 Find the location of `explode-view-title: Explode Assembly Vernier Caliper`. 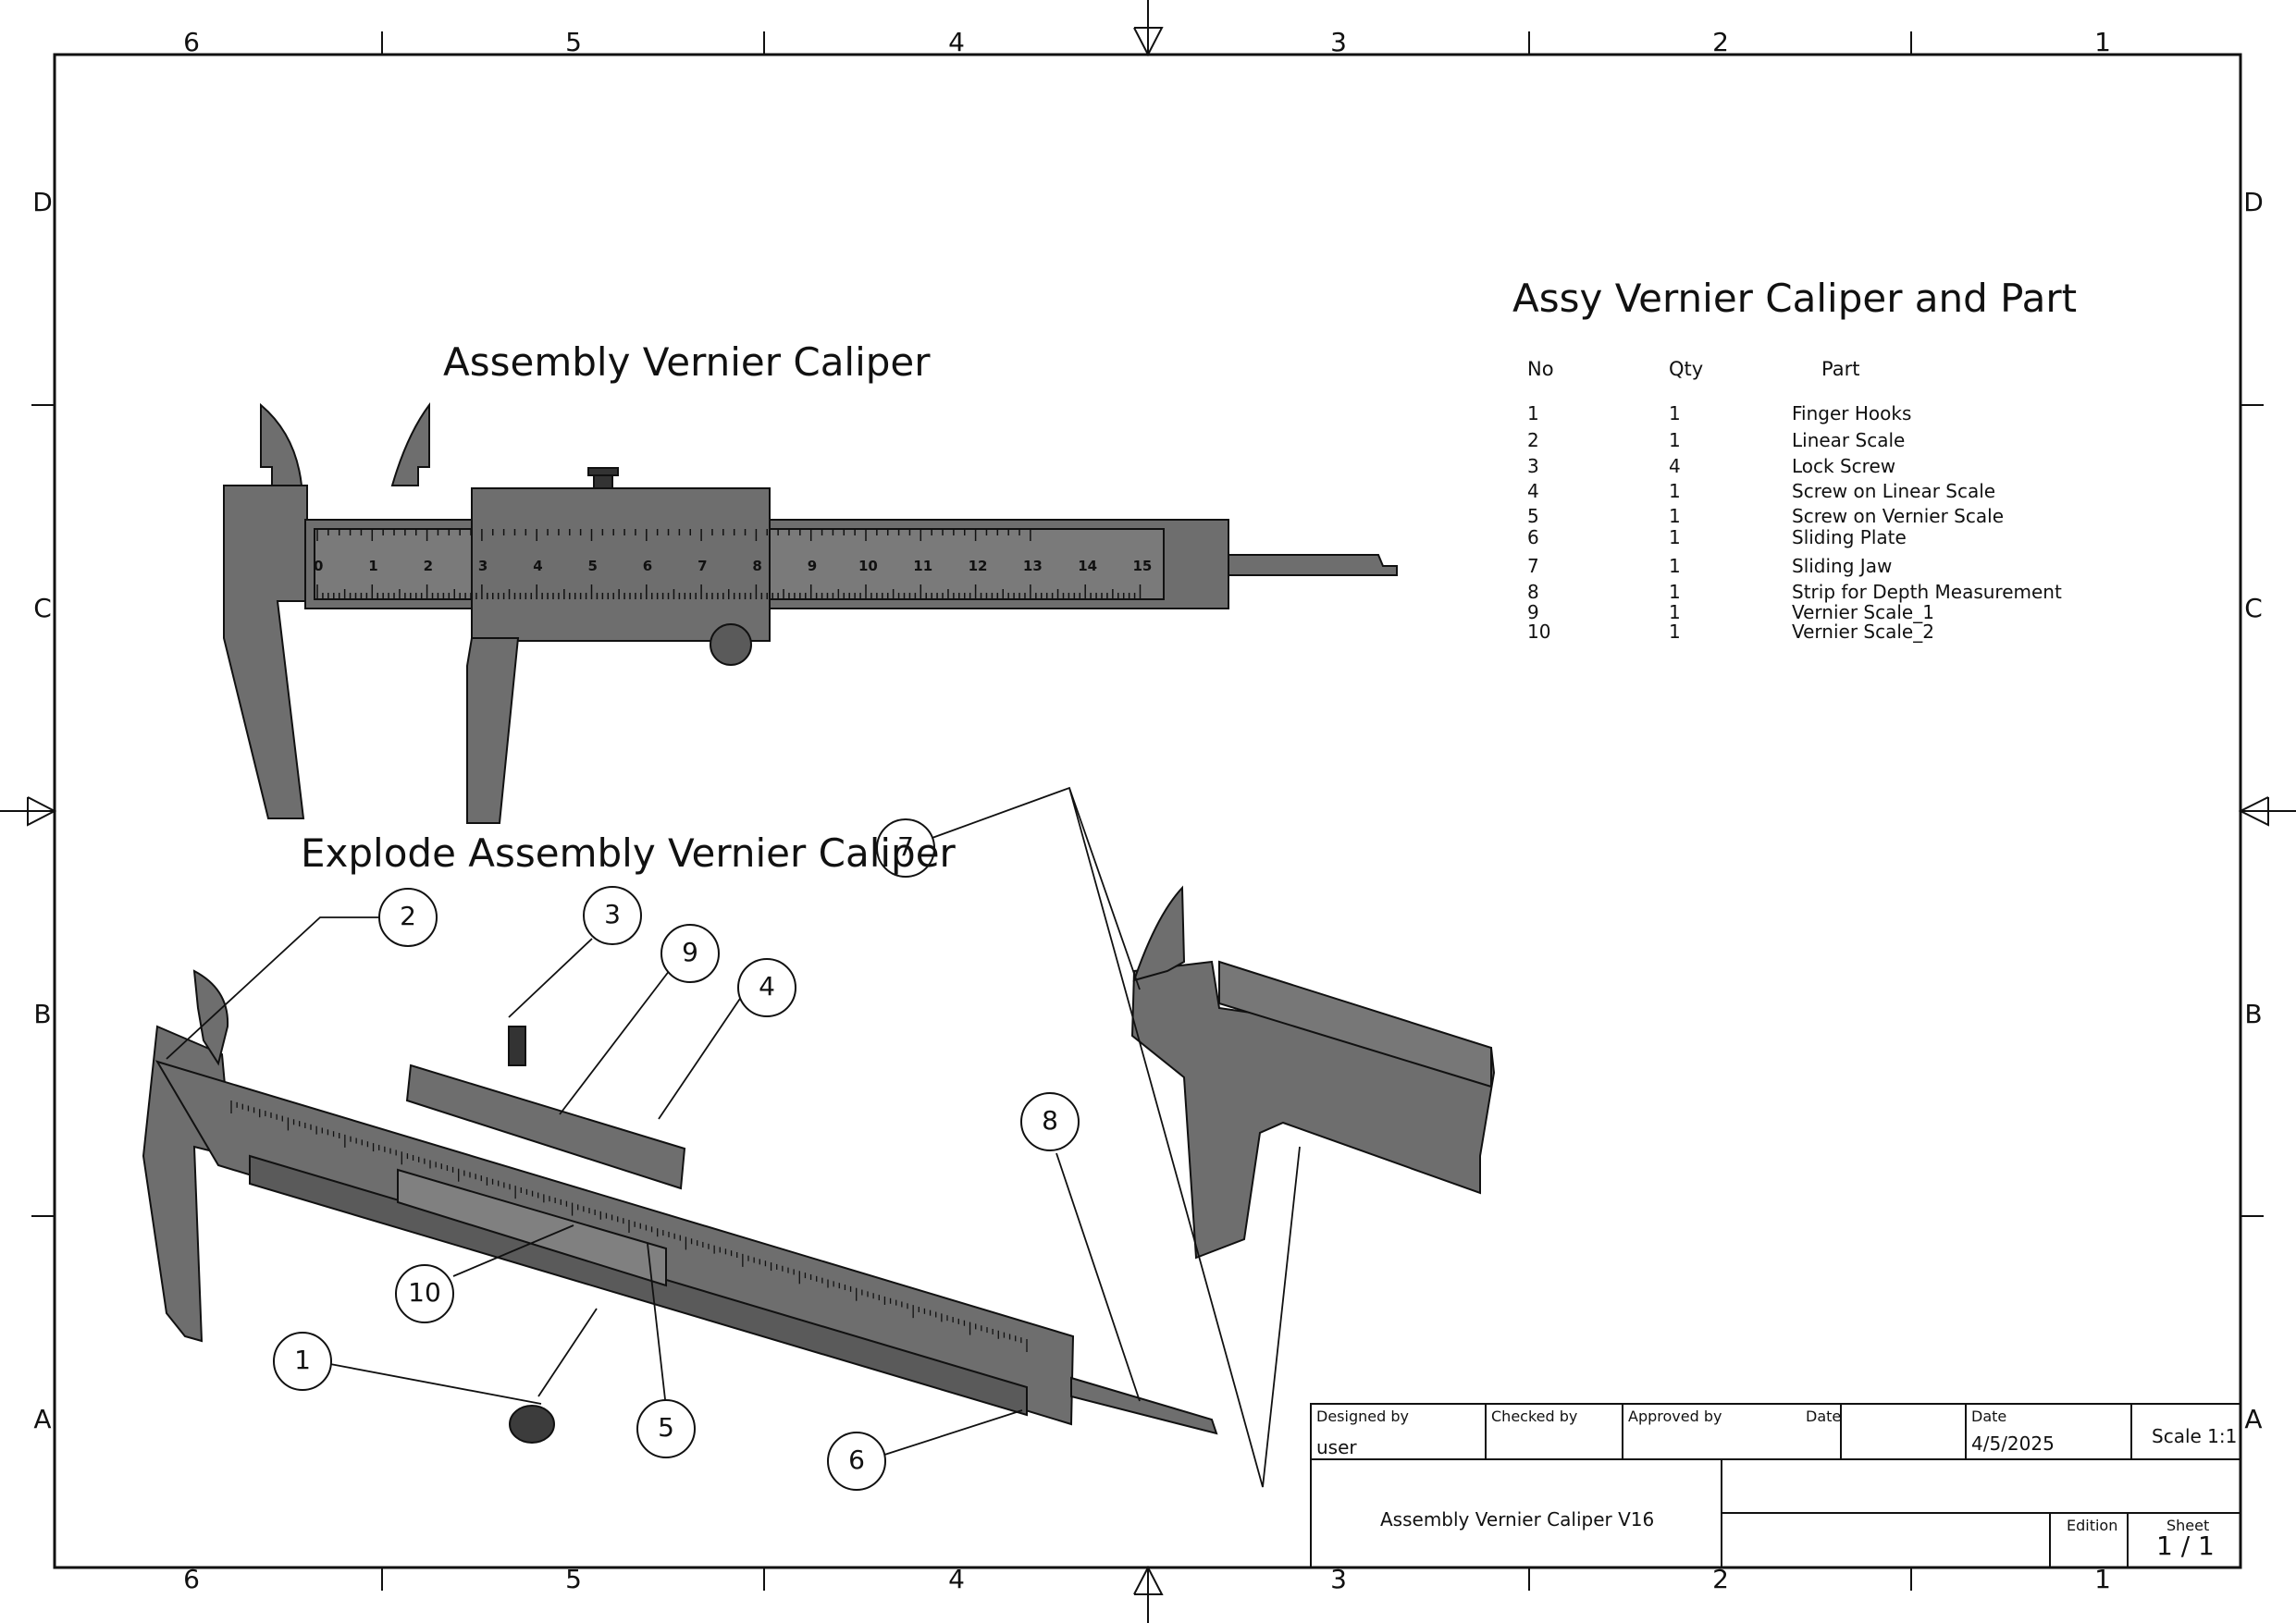

explode-view-title: Explode Assembly Vernier Caliper is located at coordinates (628, 853).